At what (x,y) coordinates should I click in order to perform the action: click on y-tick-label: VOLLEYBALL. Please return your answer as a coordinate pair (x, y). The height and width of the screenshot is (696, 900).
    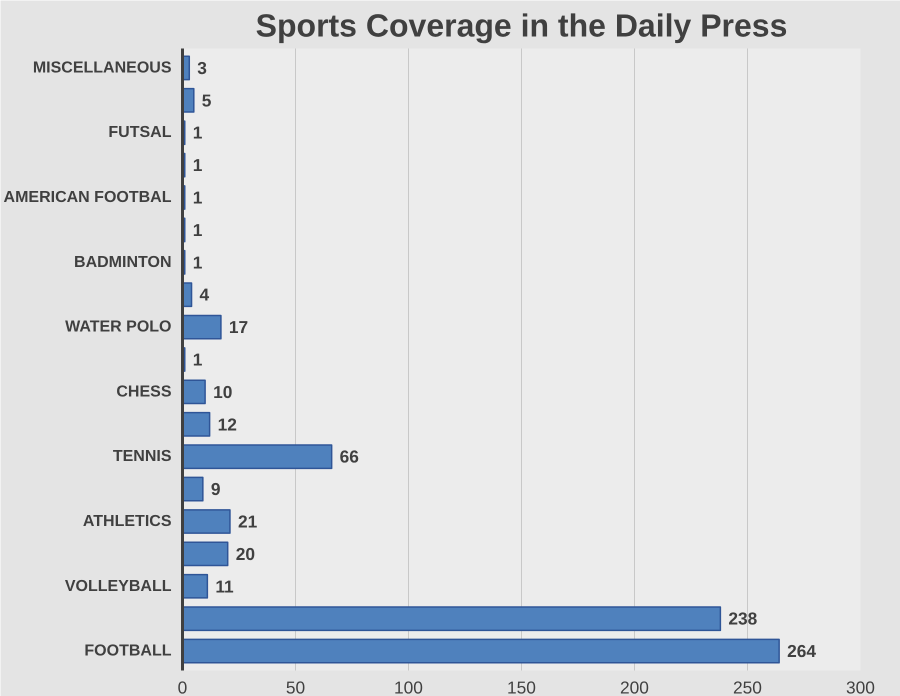
    Looking at the image, I should click on (118, 586).